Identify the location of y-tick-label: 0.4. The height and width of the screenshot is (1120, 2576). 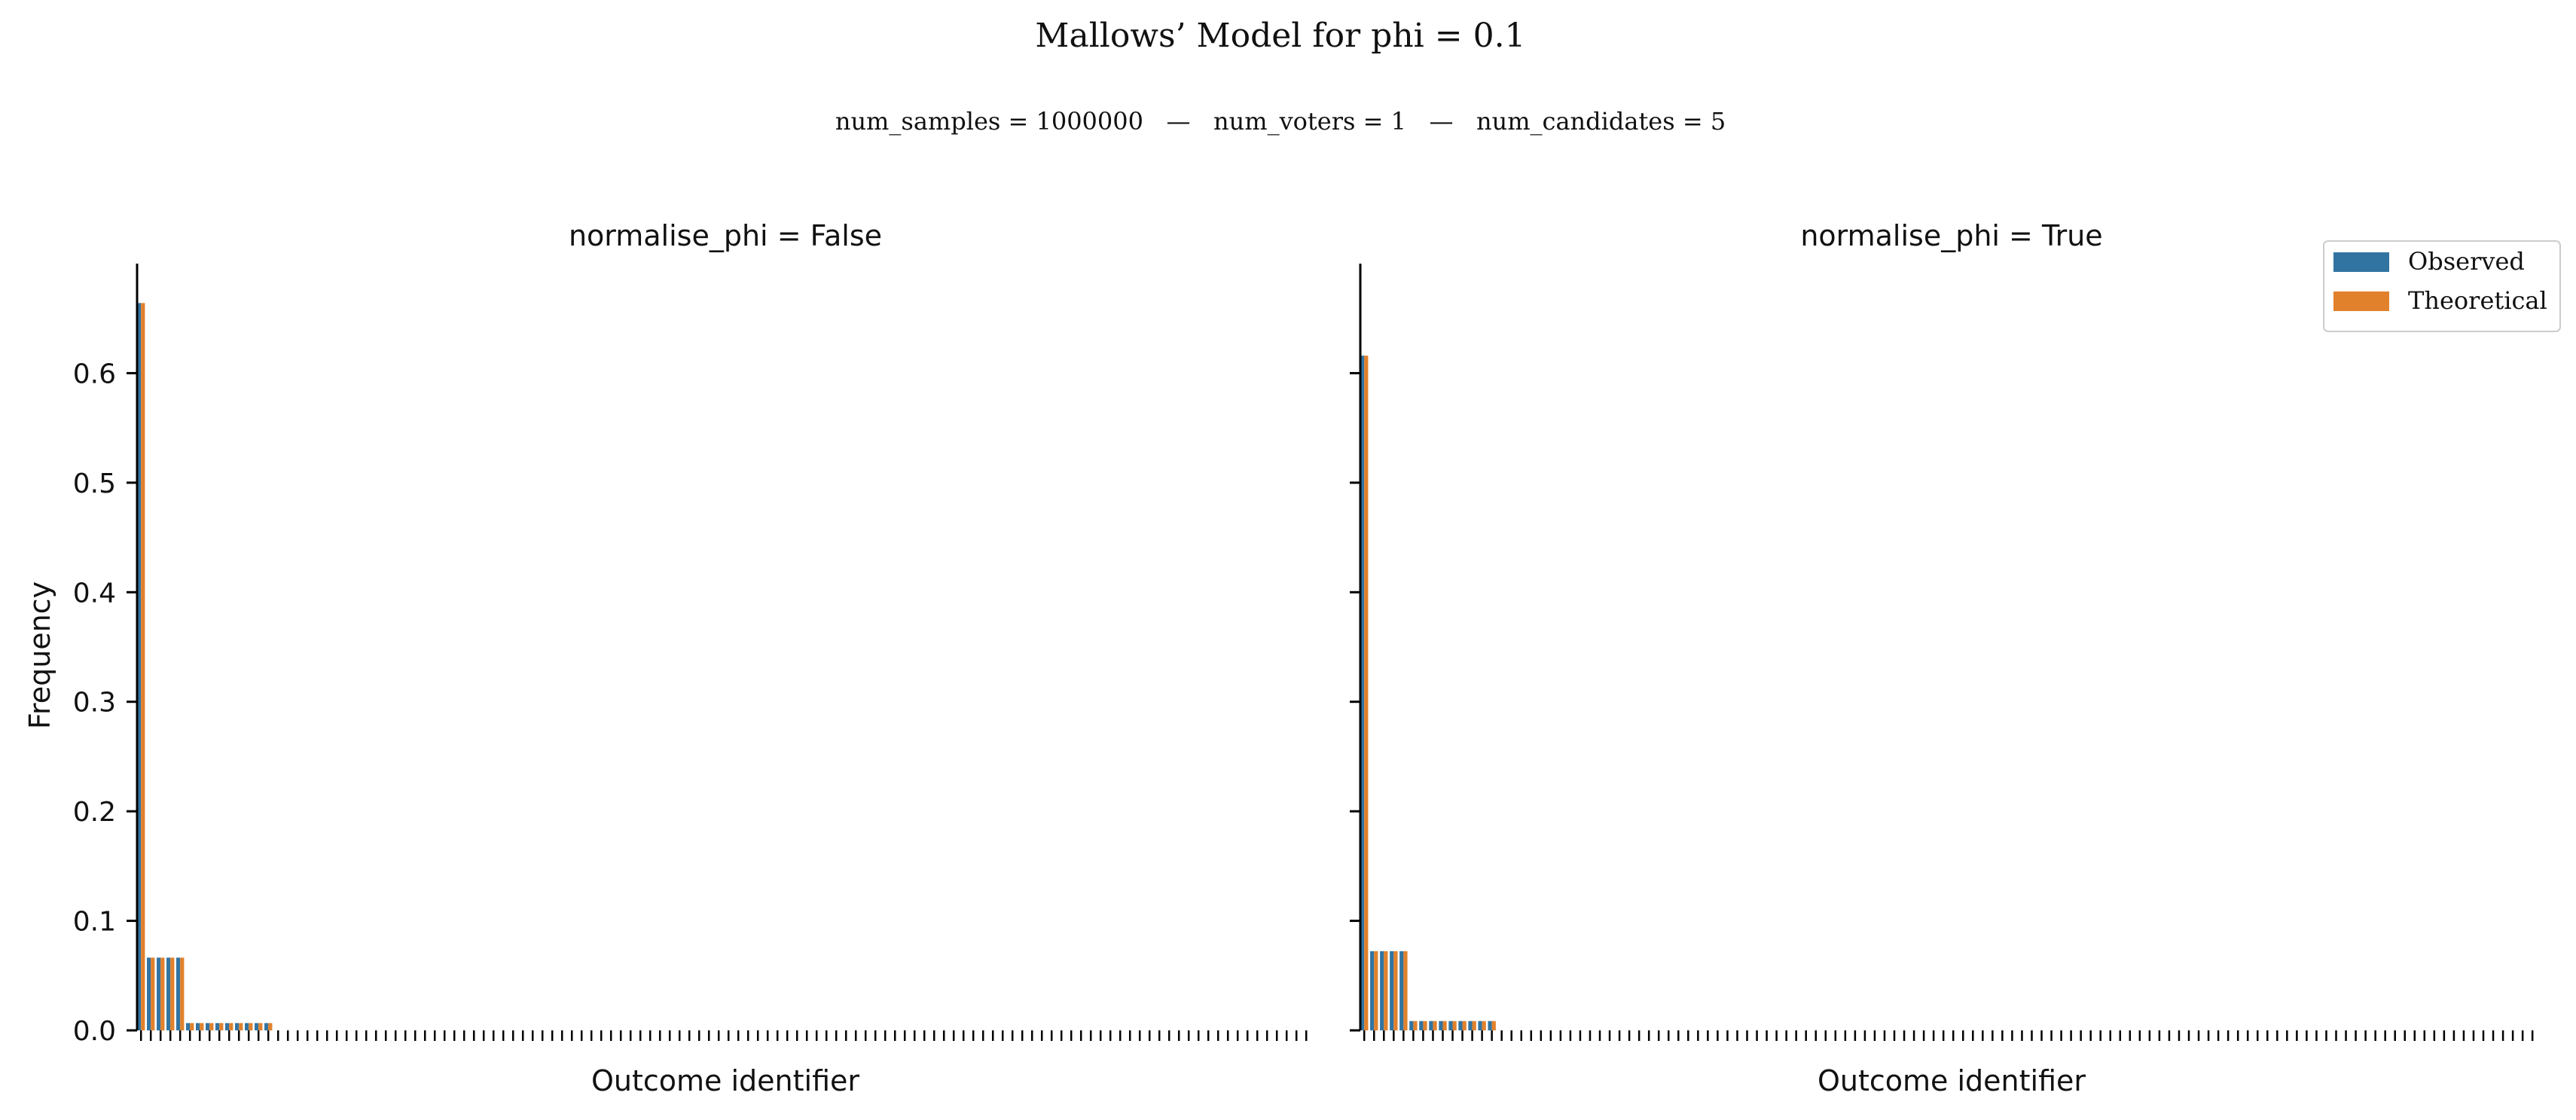
(95, 593).